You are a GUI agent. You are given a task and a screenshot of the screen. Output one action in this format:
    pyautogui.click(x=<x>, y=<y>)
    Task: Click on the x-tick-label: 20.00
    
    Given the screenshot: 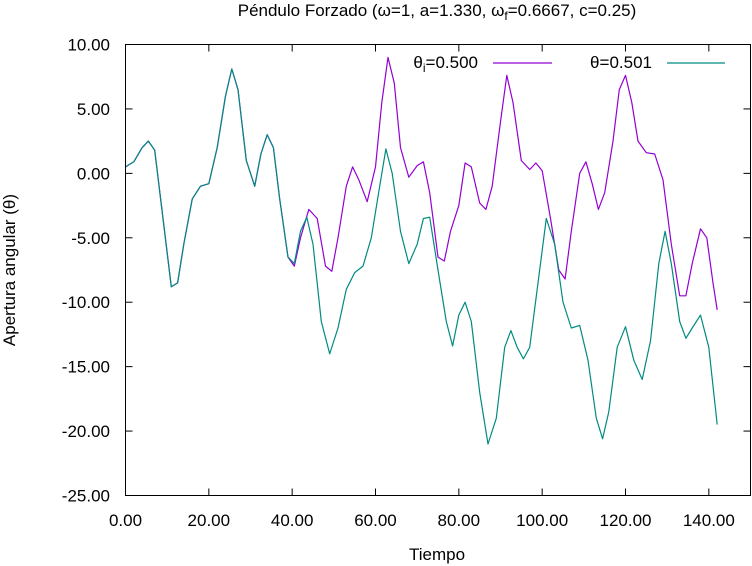 What is the action you would take?
    pyautogui.click(x=209, y=520)
    